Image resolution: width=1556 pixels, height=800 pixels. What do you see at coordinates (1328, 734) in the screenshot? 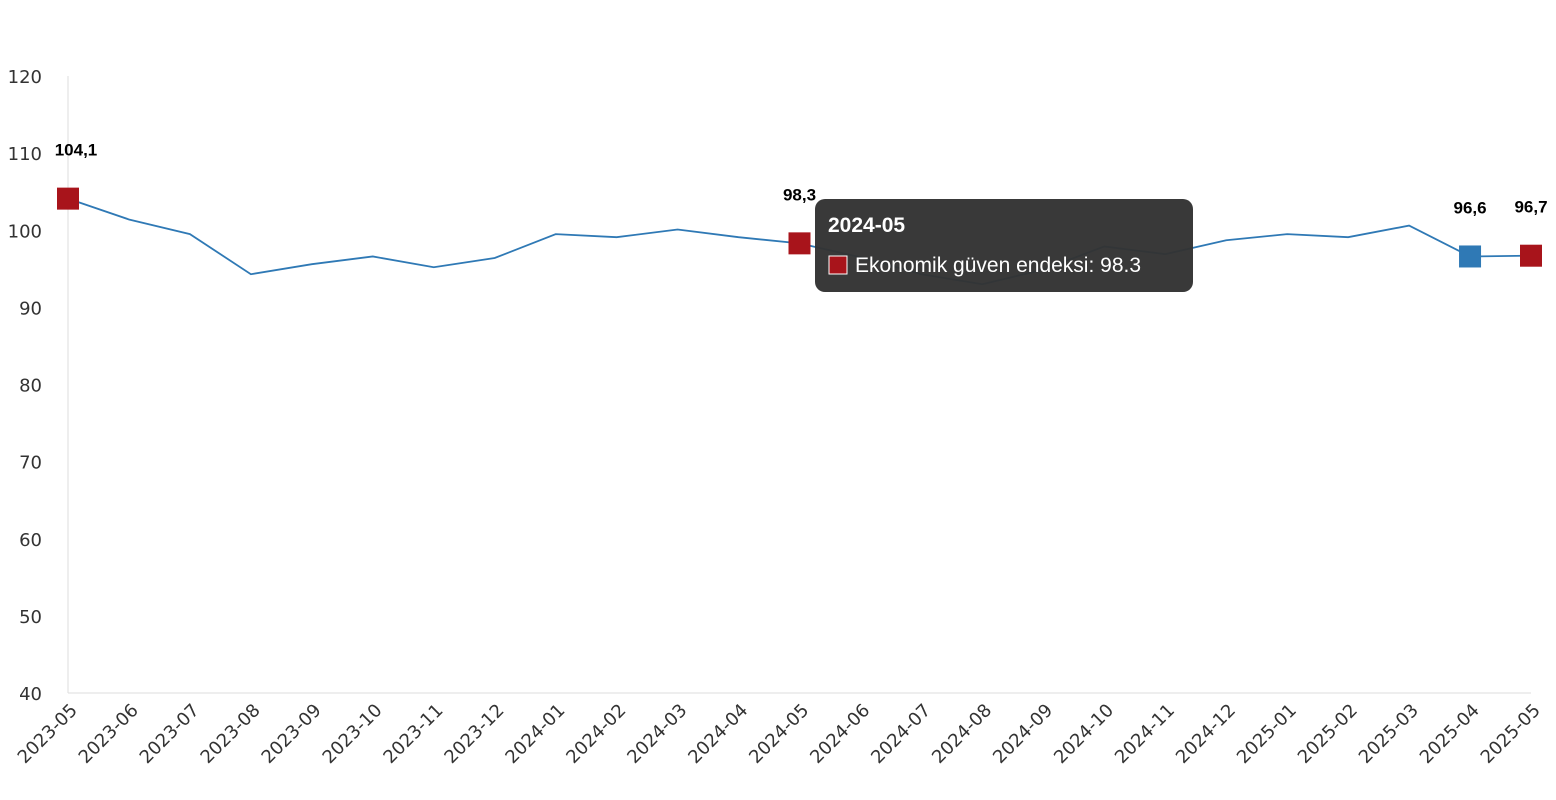
I see `x-tick-label: 2025-02` at bounding box center [1328, 734].